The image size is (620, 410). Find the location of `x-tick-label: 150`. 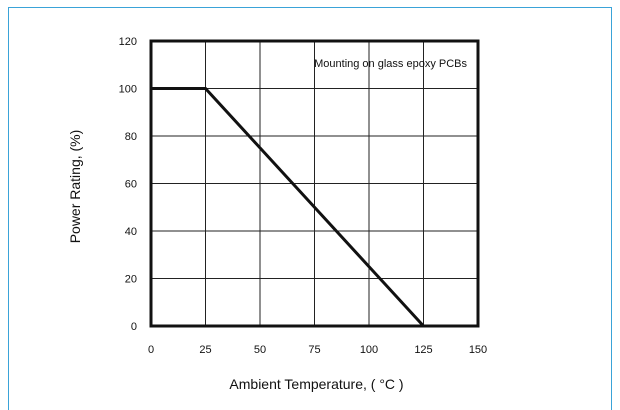

x-tick-label: 150 is located at coordinates (478, 350).